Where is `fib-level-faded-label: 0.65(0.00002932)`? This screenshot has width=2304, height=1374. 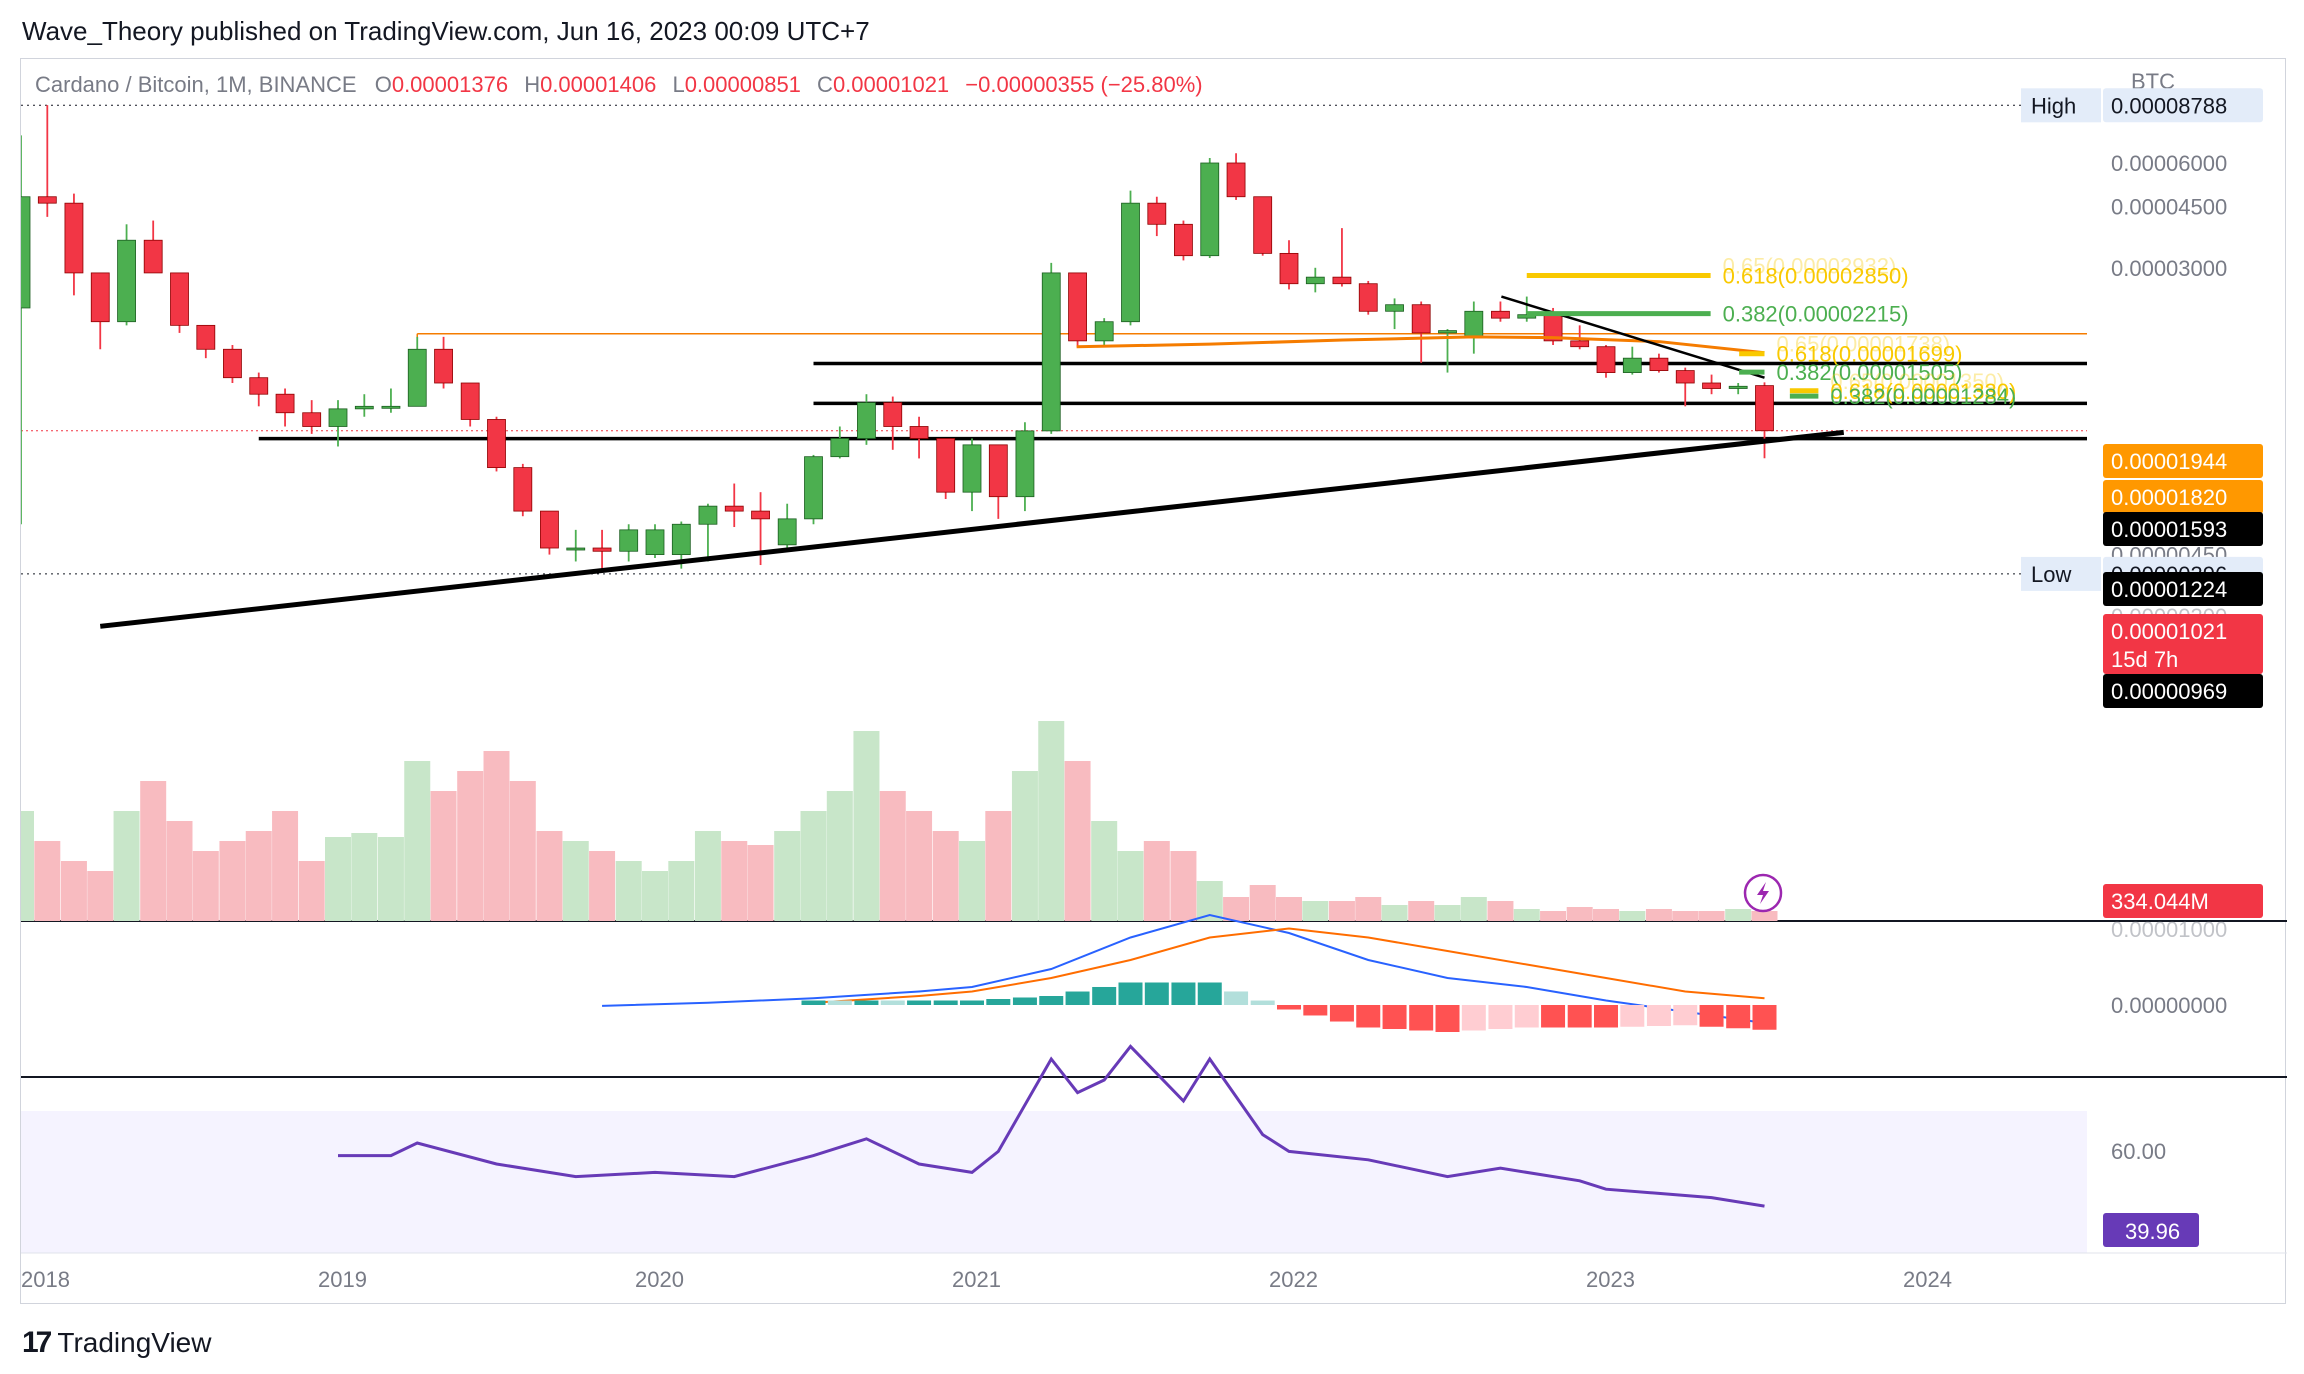
fib-level-faded-label: 0.65(0.00002932) is located at coordinates (1810, 266).